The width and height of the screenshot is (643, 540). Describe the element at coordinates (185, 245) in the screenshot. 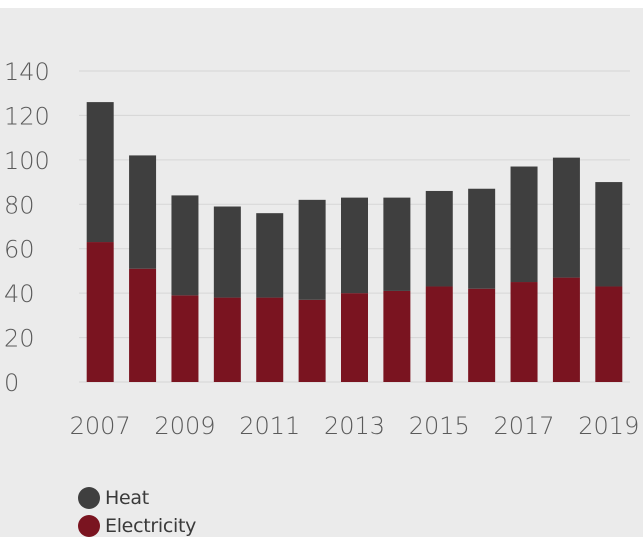

I see `bar-heat-2009` at that location.